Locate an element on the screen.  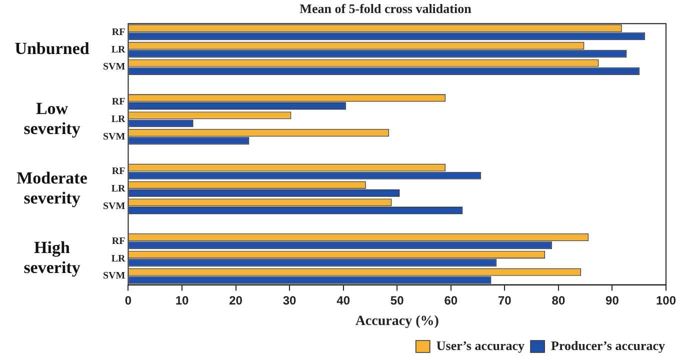
legend-label: Producer’s accuracy is located at coordinates (608, 345).